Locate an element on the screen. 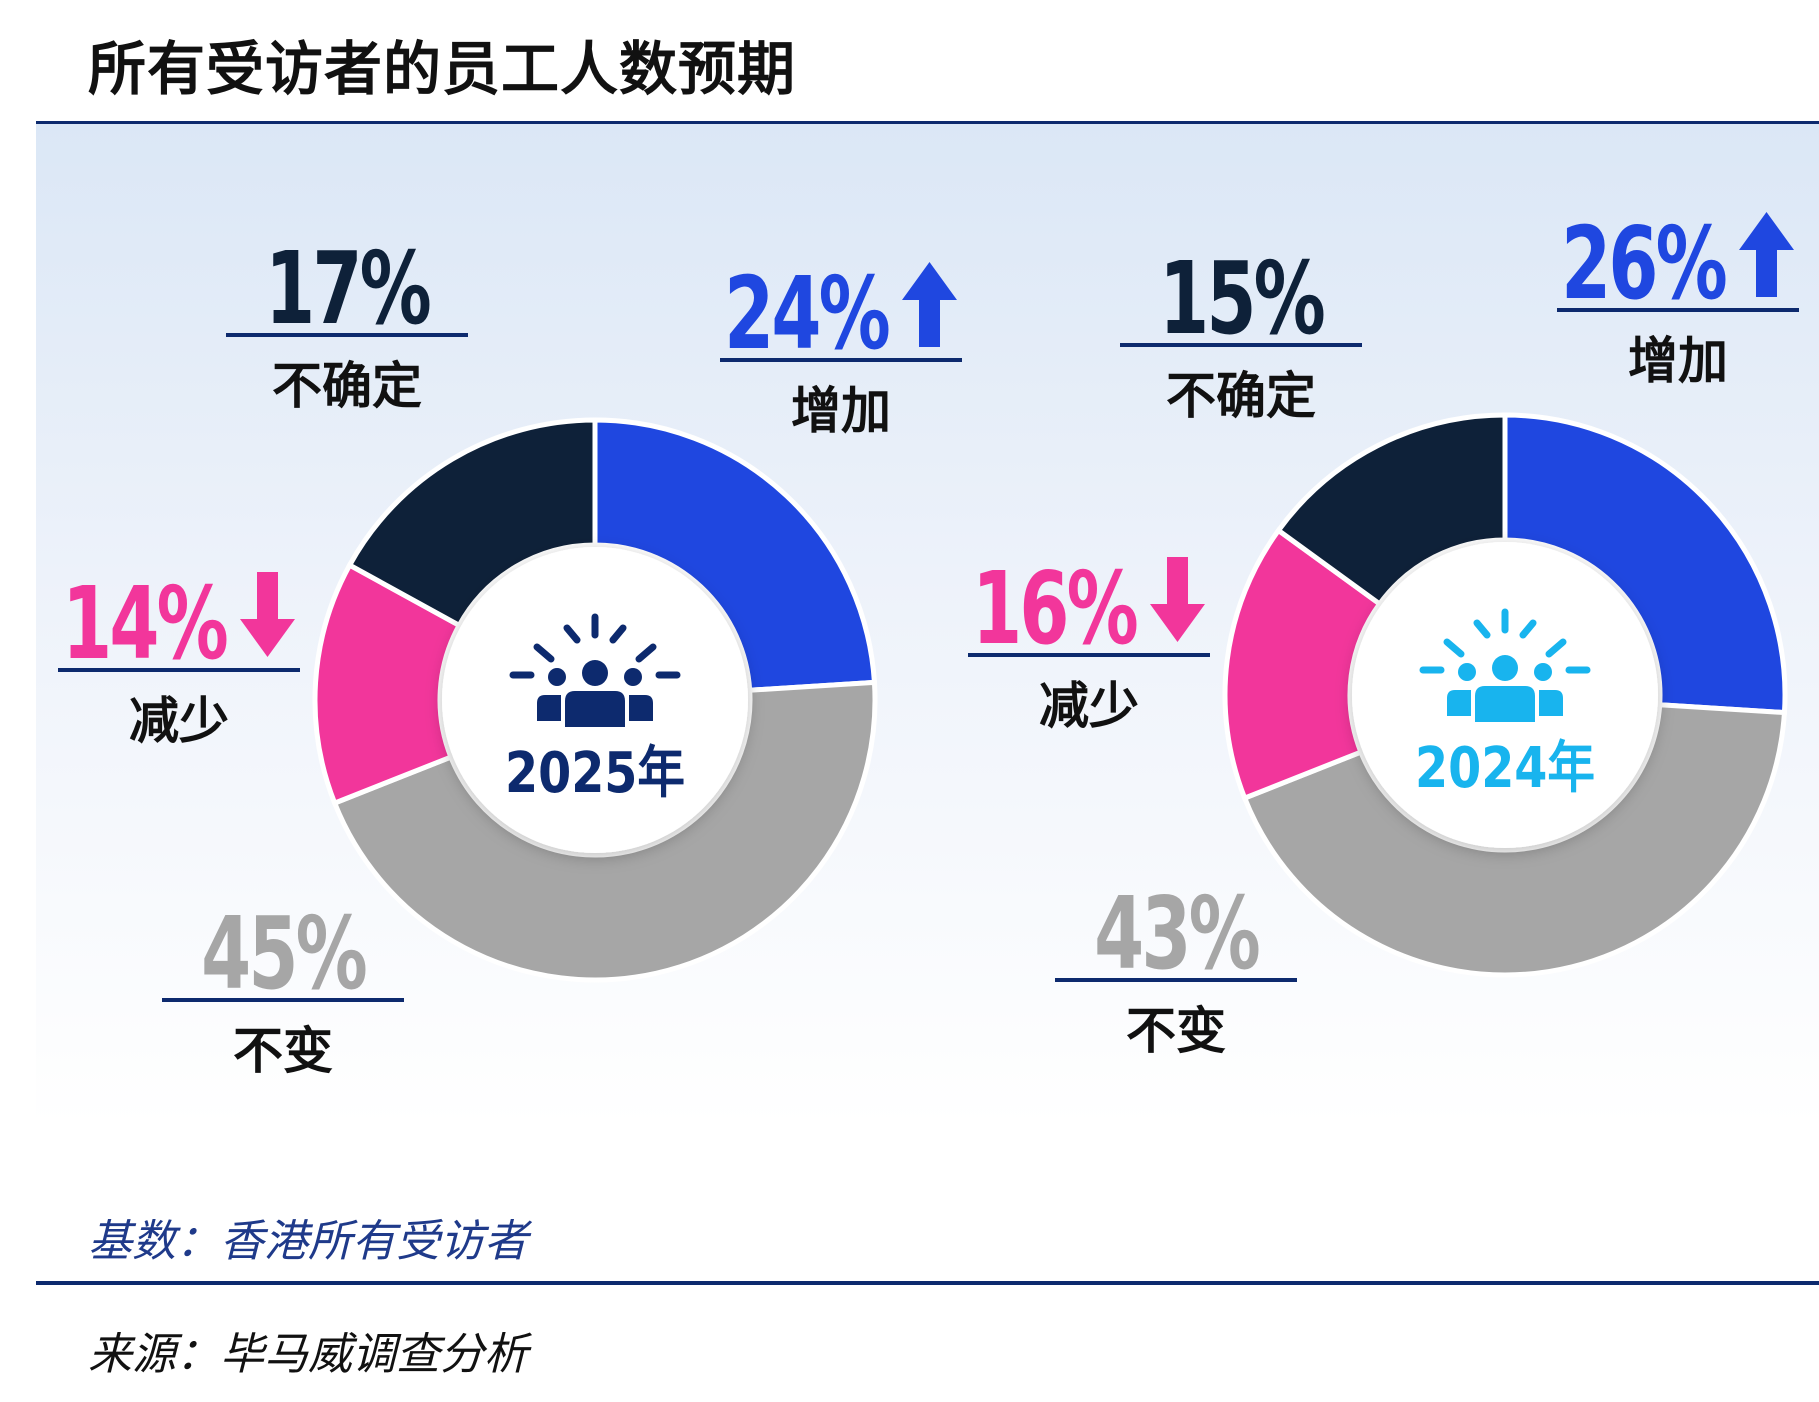 This screenshot has width=1819, height=1402. donut-slice-decrease is located at coordinates (1303, 664).